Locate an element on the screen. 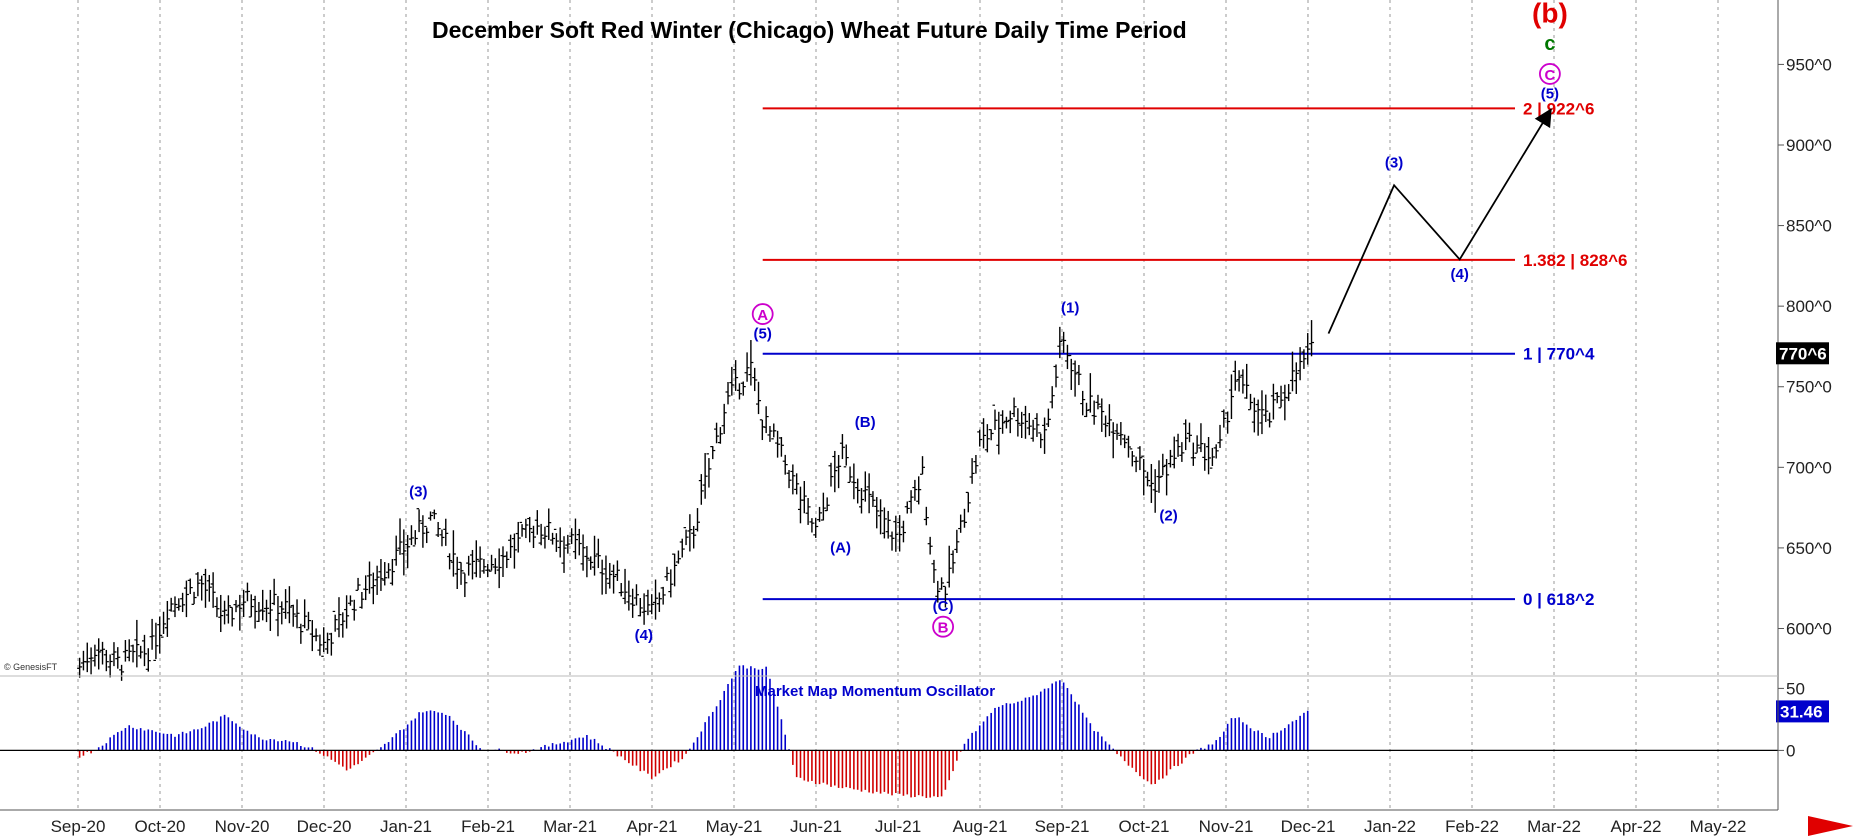 This screenshot has width=1853, height=839. month-tick-label: Apr-21 is located at coordinates (651, 826).